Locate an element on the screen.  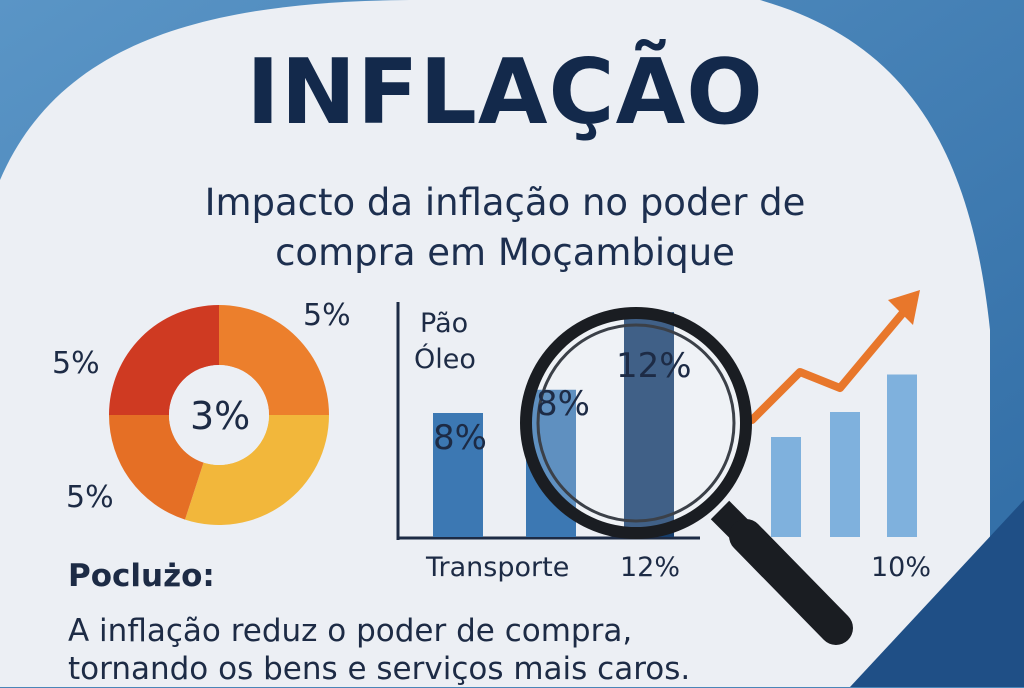
subtitle-line-1: Impacto da inflação no poder de is located at coordinates (505, 202).